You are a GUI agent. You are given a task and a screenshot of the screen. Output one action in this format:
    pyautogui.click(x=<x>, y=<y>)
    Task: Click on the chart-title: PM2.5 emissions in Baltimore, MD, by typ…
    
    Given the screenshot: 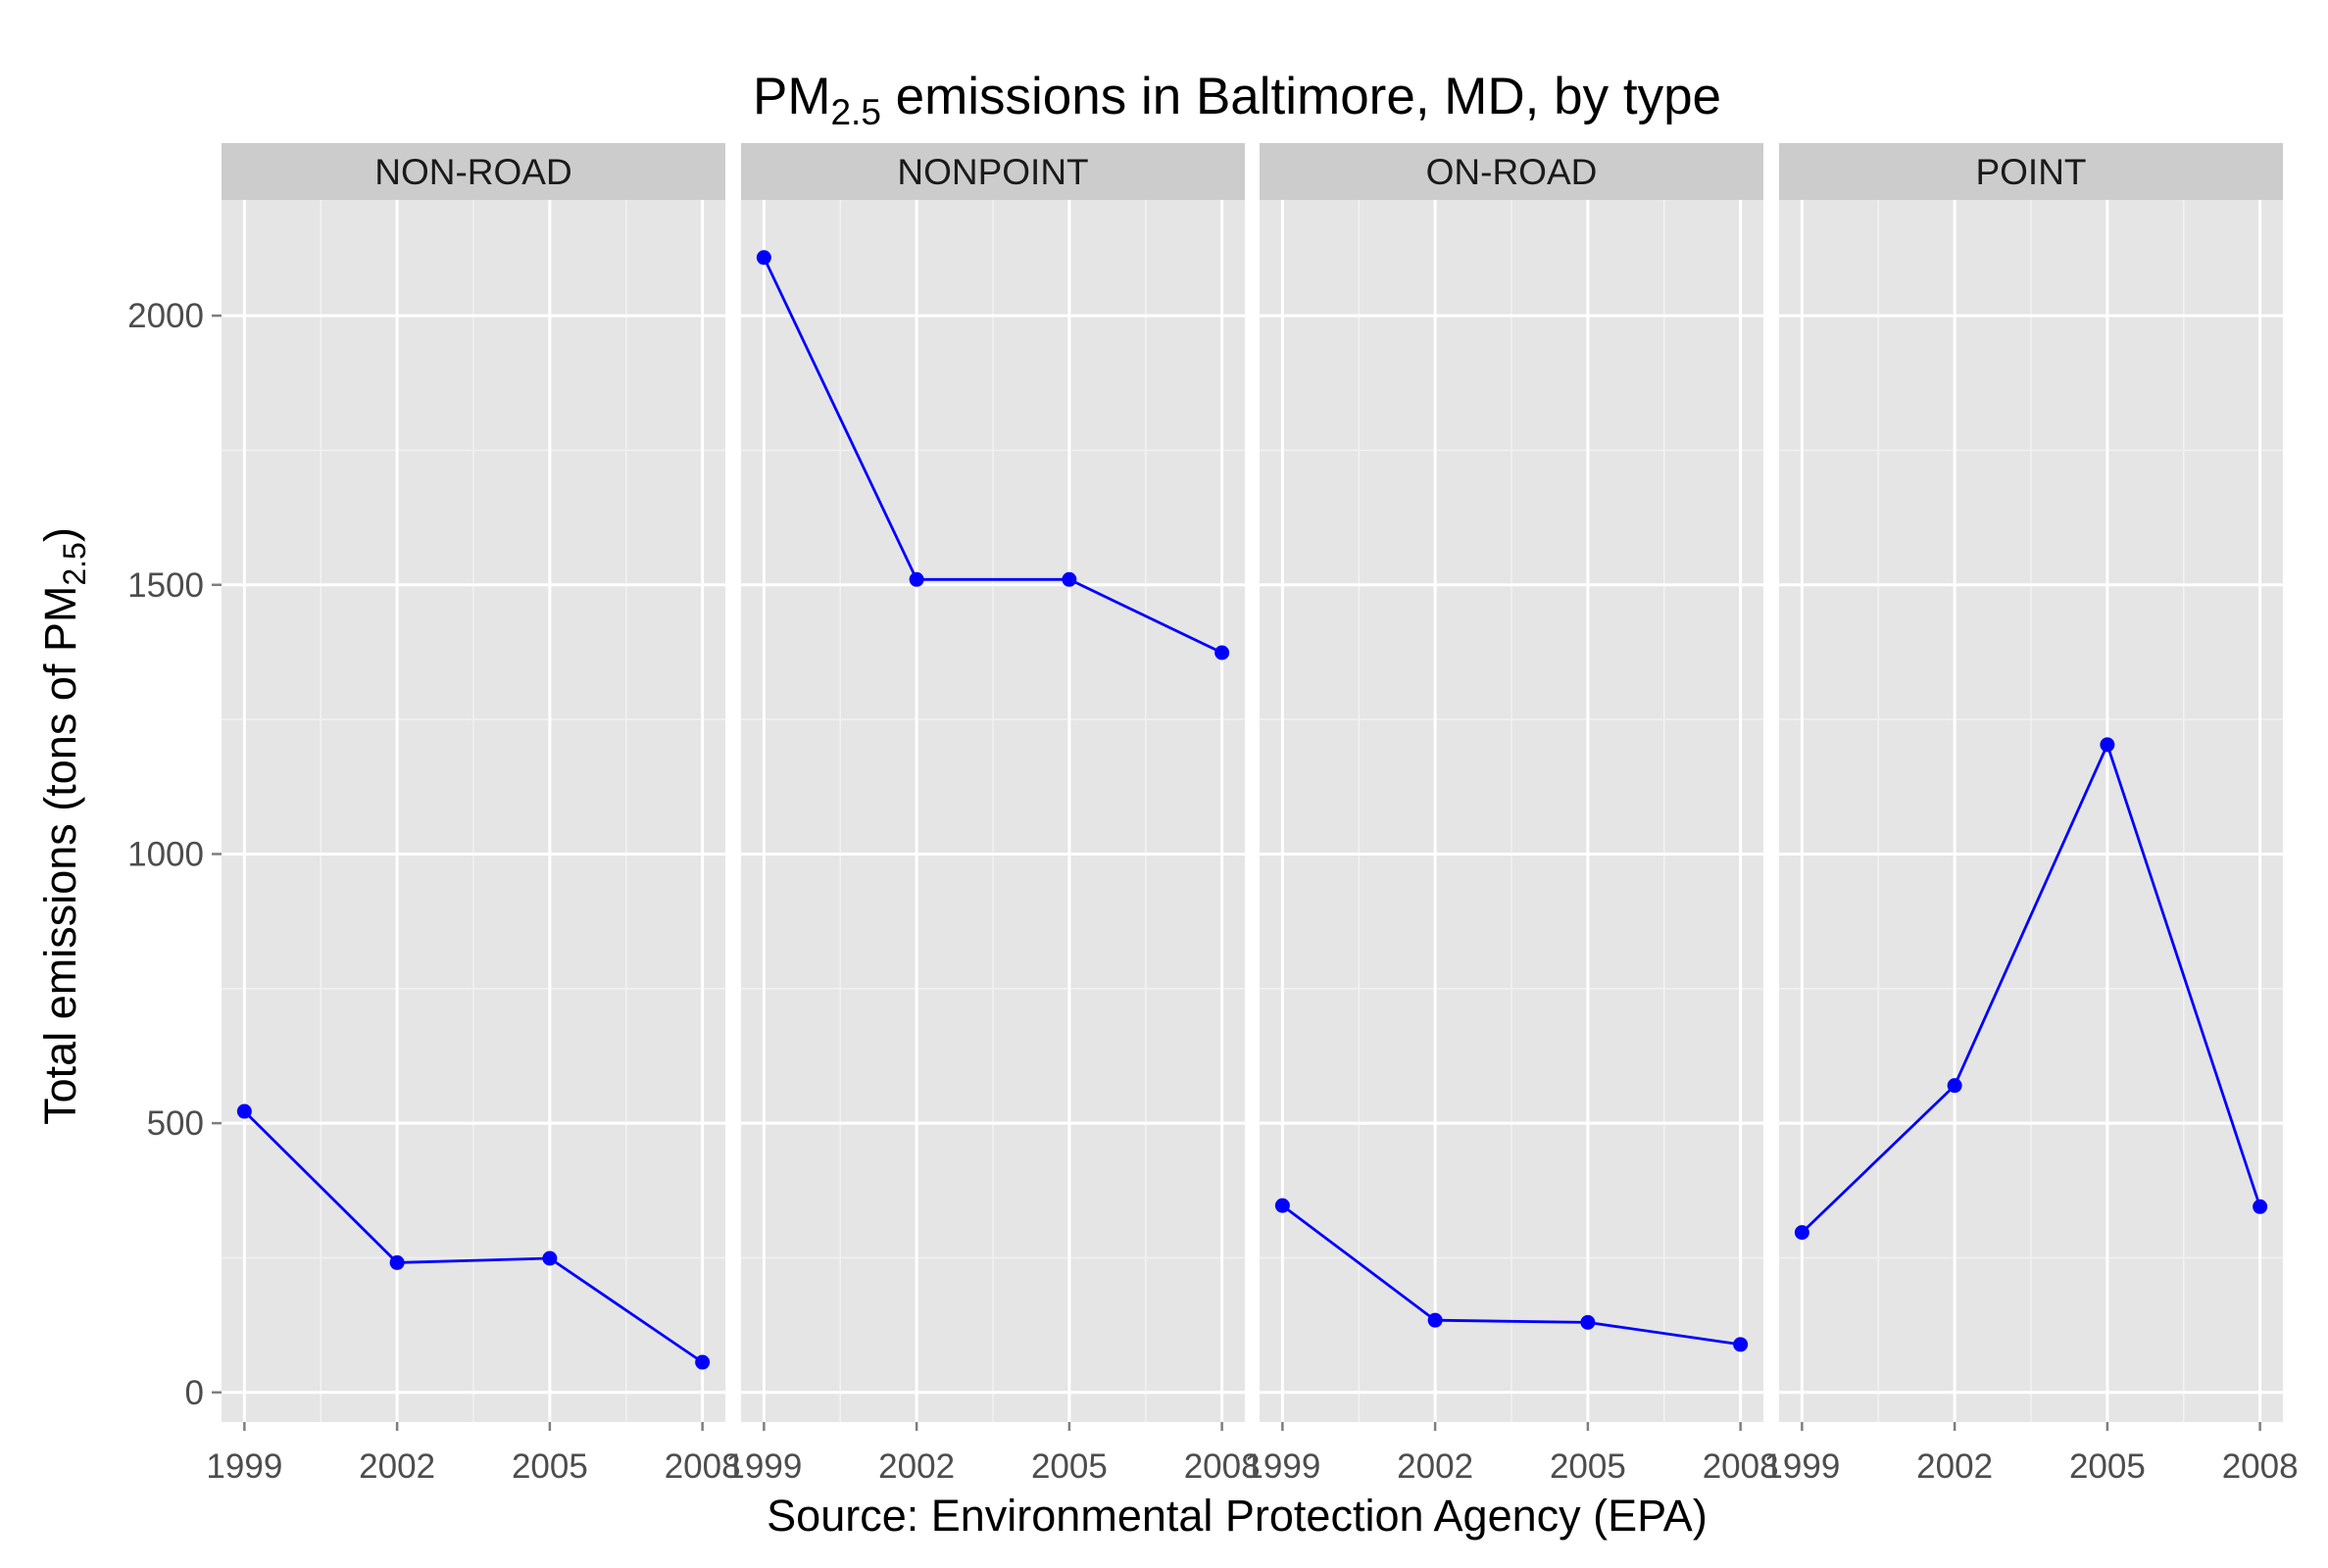 What is the action you would take?
    pyautogui.click(x=1237, y=100)
    